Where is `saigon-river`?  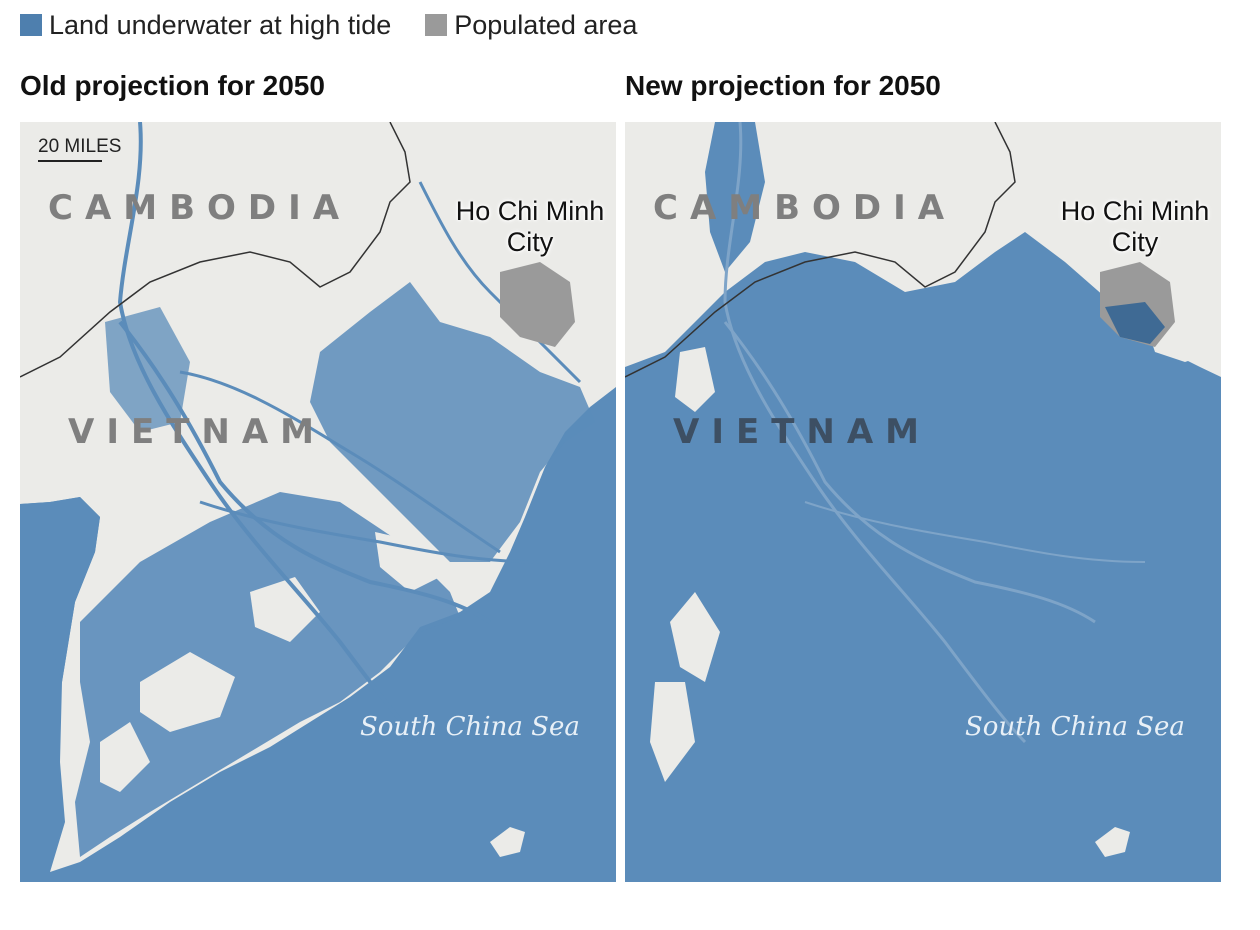
saigon-river is located at coordinates (500, 282).